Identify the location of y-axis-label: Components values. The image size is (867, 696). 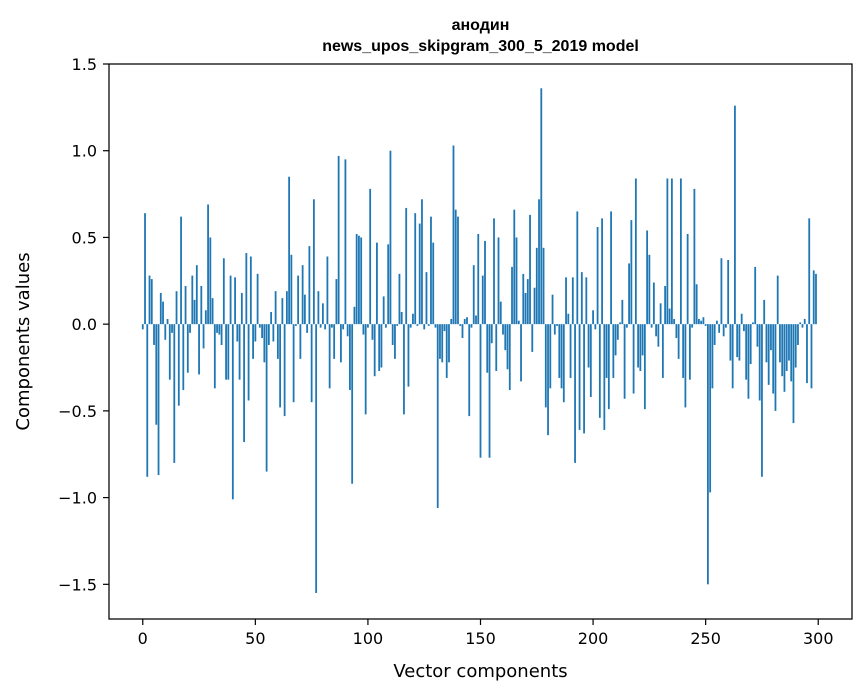
(23, 341).